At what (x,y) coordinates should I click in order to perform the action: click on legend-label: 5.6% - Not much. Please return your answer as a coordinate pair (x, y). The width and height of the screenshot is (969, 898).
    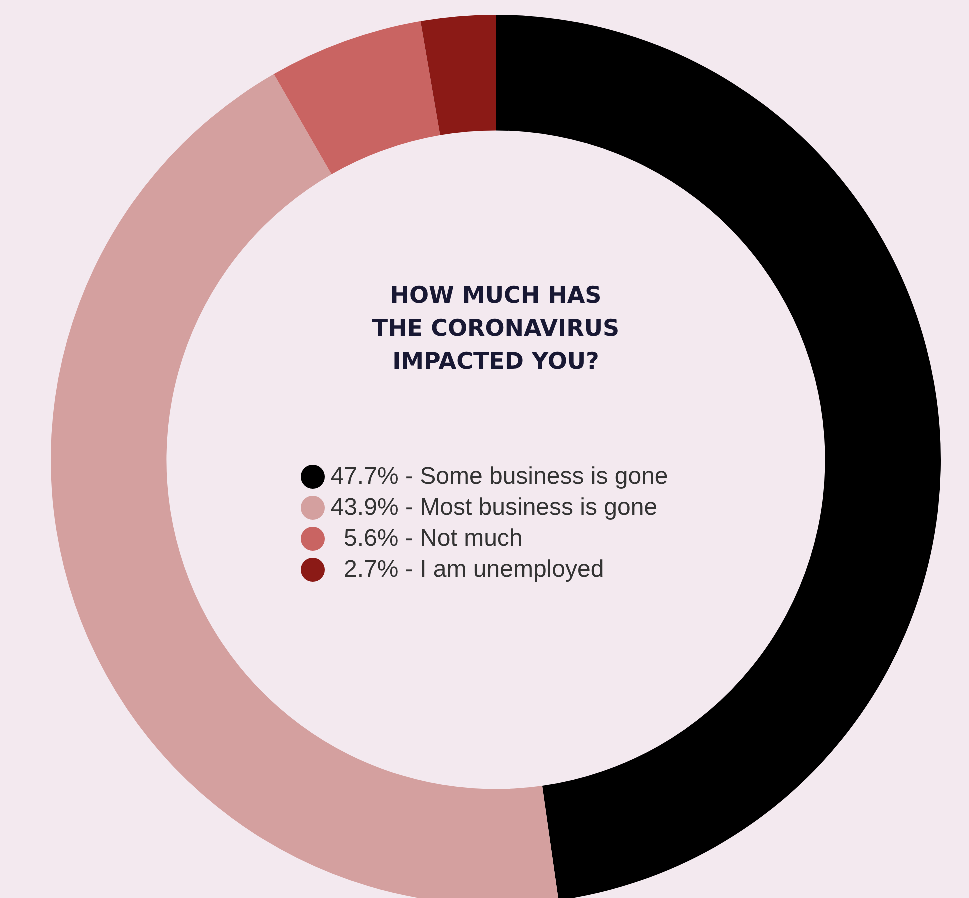
    Looking at the image, I should click on (433, 538).